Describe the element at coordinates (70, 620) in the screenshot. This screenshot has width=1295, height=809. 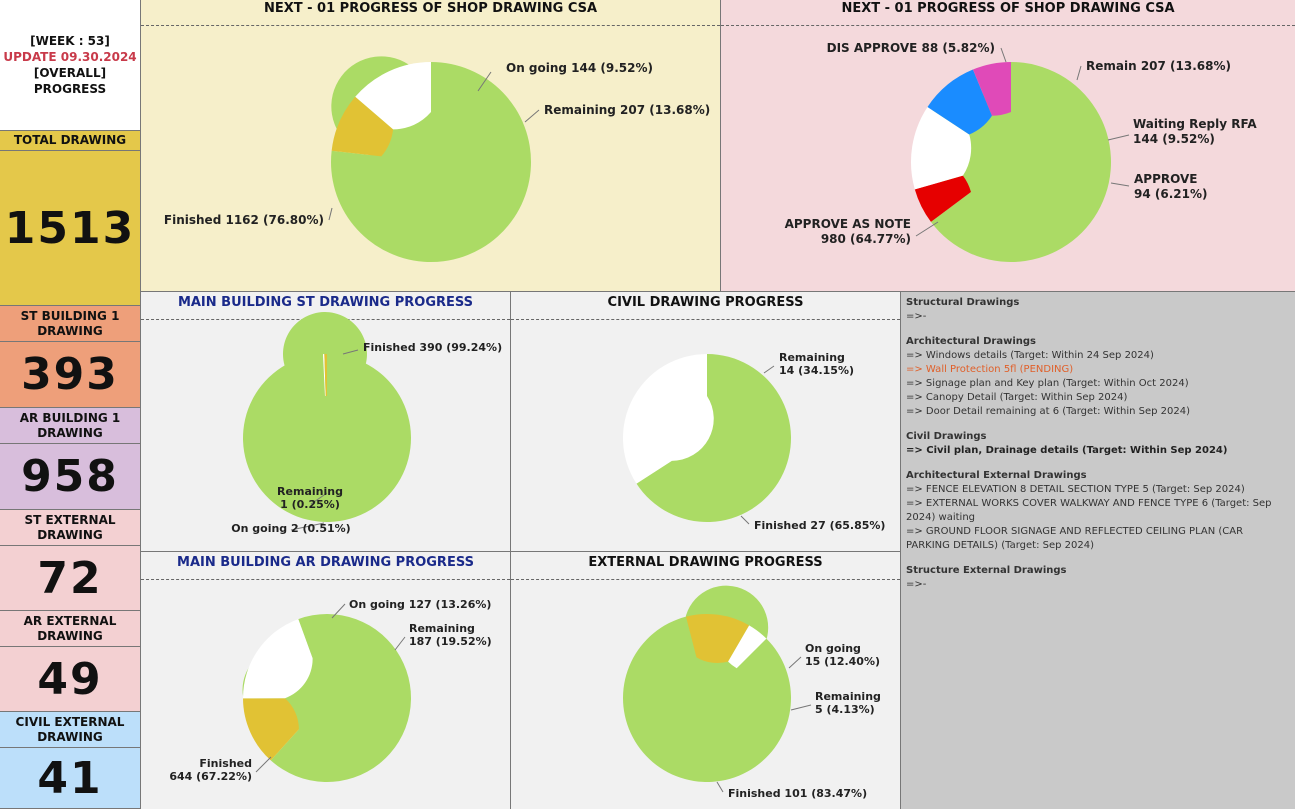
I see `sidebar-block-label-line: AR EXTERNAL` at that location.